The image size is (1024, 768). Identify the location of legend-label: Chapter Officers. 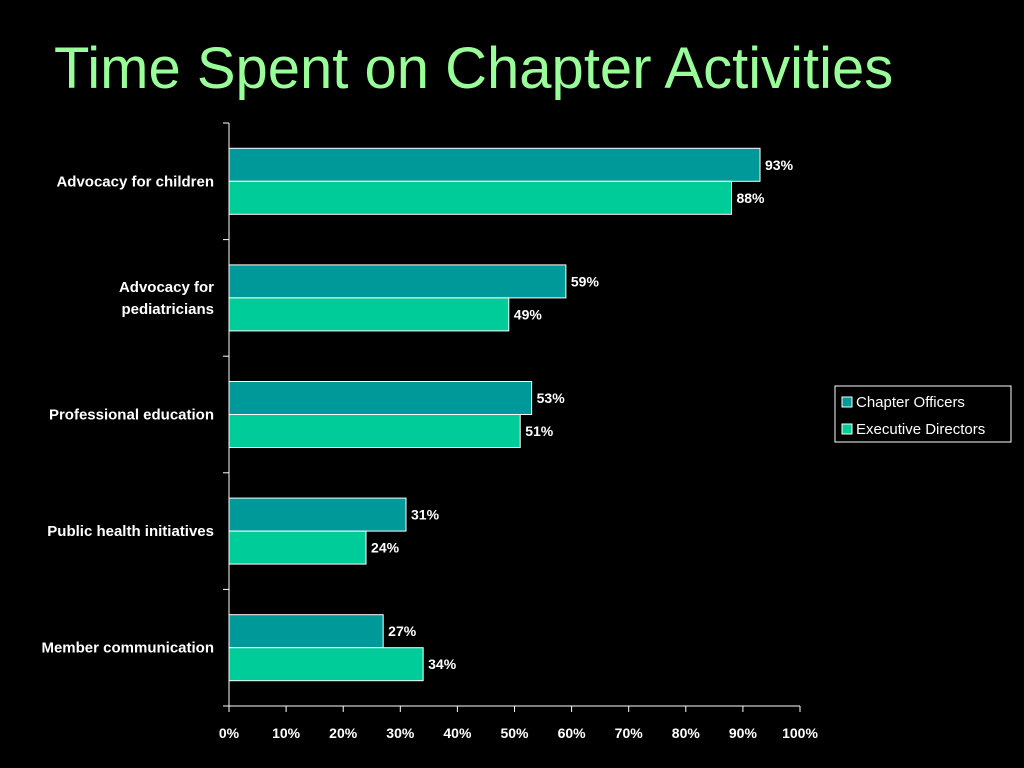
(910, 402).